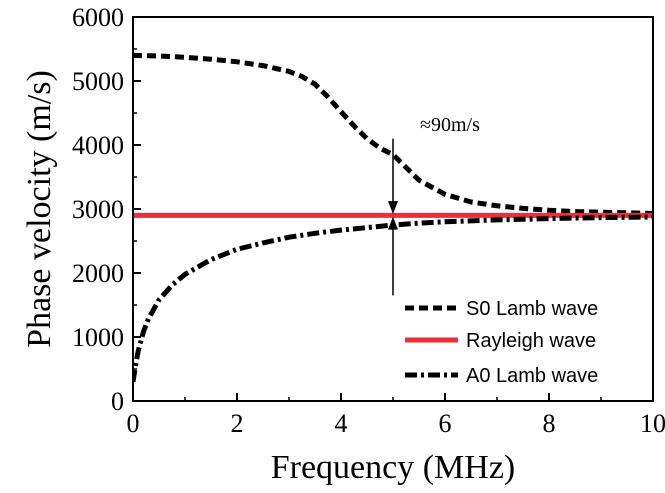 The width and height of the screenshot is (665, 493). What do you see at coordinates (117, 401) in the screenshot?
I see `y-tick-label: 0` at bounding box center [117, 401].